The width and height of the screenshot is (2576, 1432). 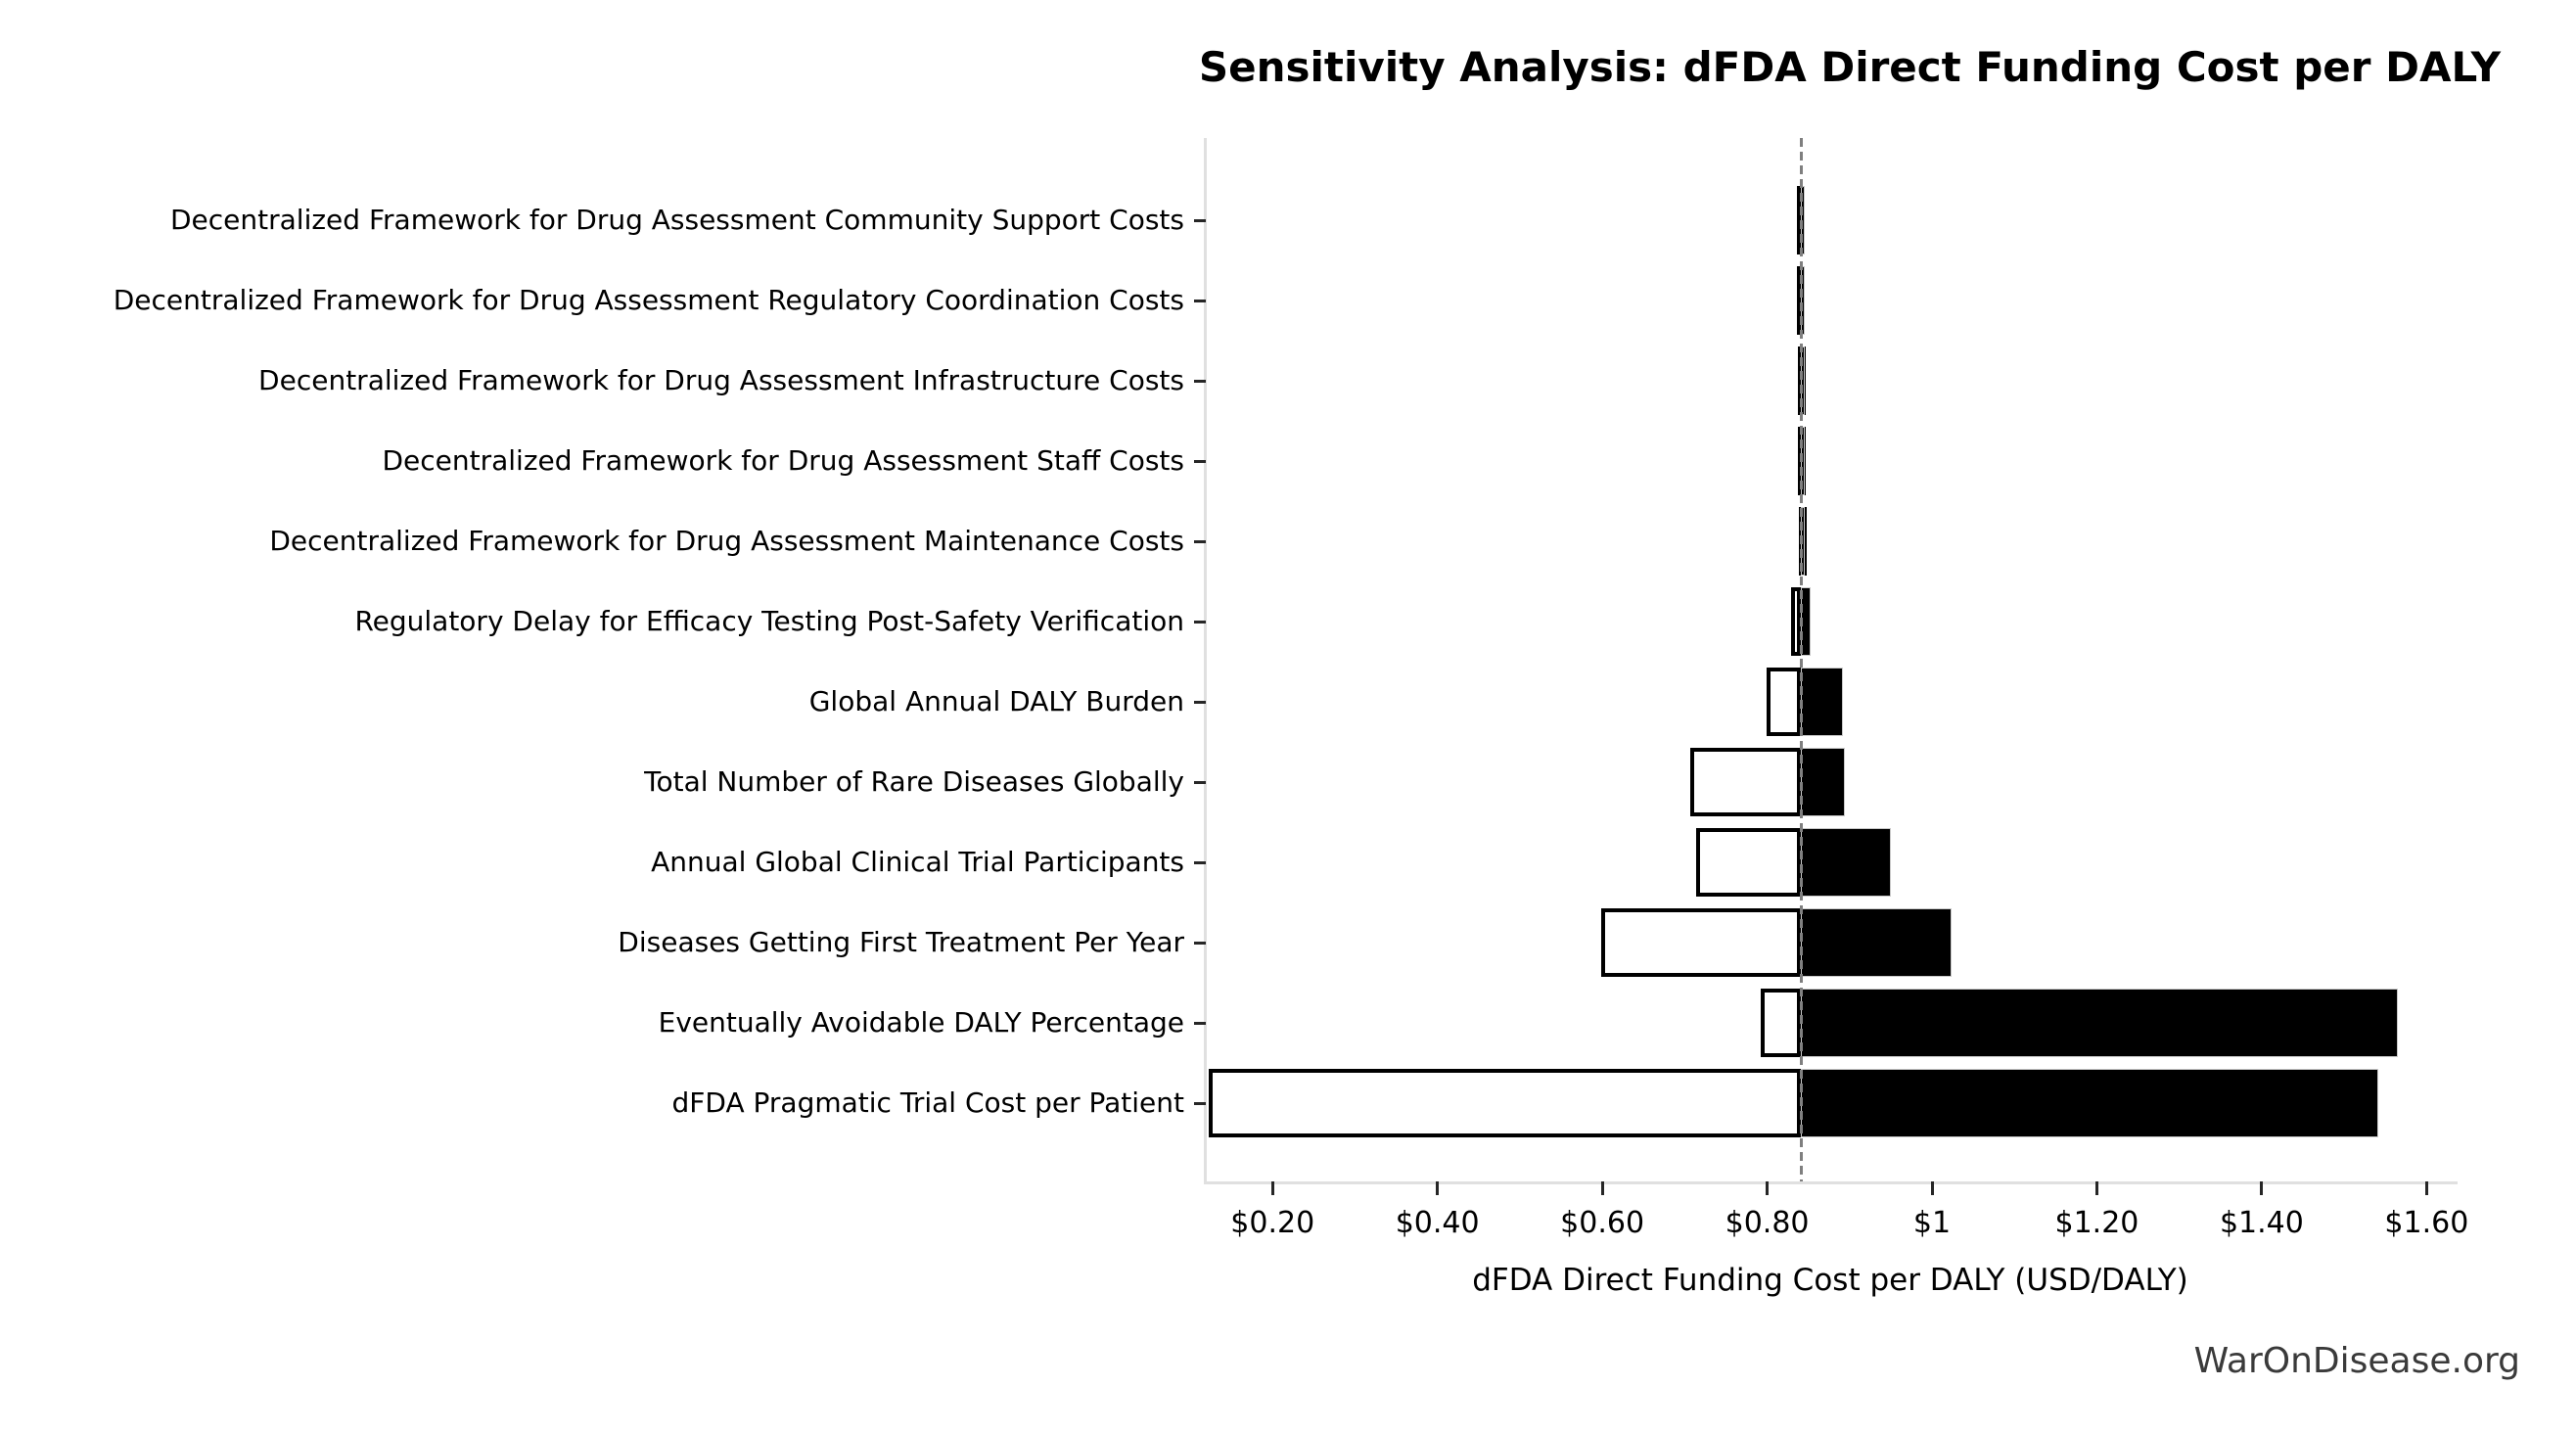 I want to click on y-axis-spine, so click(x=1205, y=661).